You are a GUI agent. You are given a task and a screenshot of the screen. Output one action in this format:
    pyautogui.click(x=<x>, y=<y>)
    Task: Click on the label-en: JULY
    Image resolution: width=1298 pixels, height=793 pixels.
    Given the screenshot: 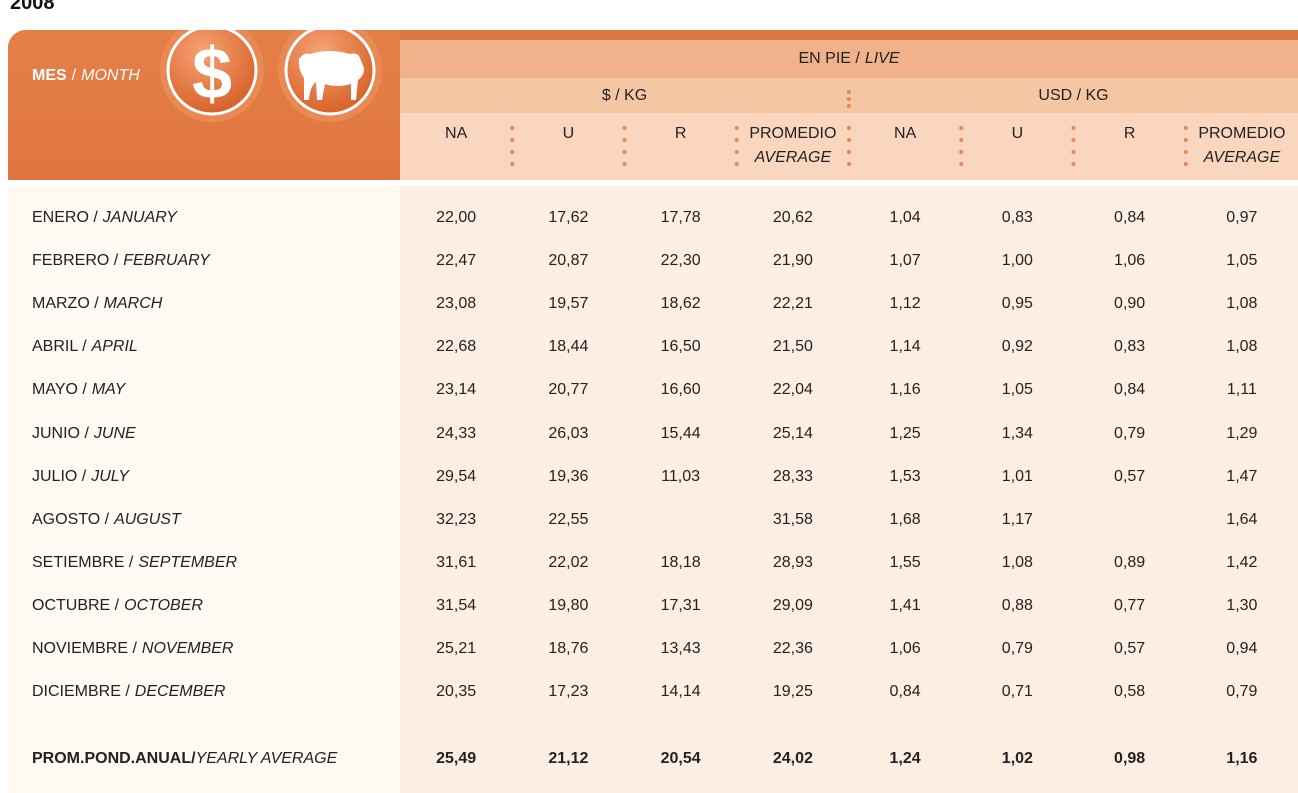 What is the action you would take?
    pyautogui.click(x=110, y=476)
    